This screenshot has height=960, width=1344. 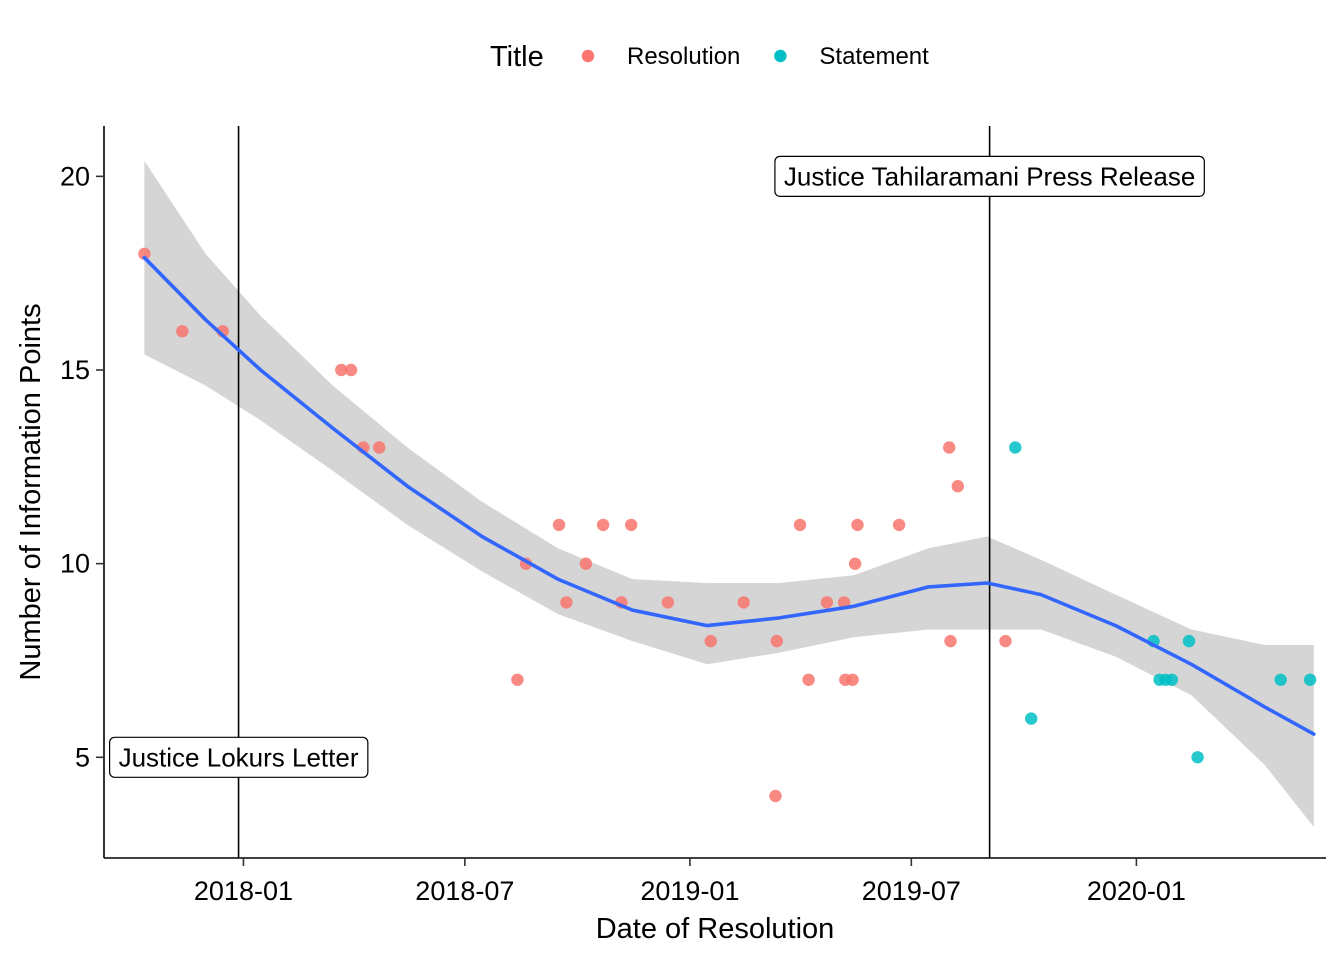 What do you see at coordinates (874, 56) in the screenshot?
I see `legend-label-statement: Statement` at bounding box center [874, 56].